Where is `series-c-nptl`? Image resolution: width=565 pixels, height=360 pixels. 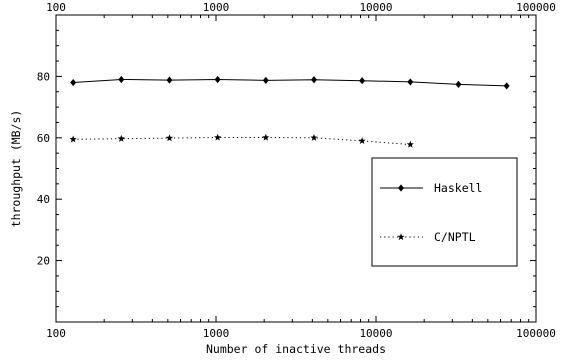 series-c-nptl is located at coordinates (241, 140).